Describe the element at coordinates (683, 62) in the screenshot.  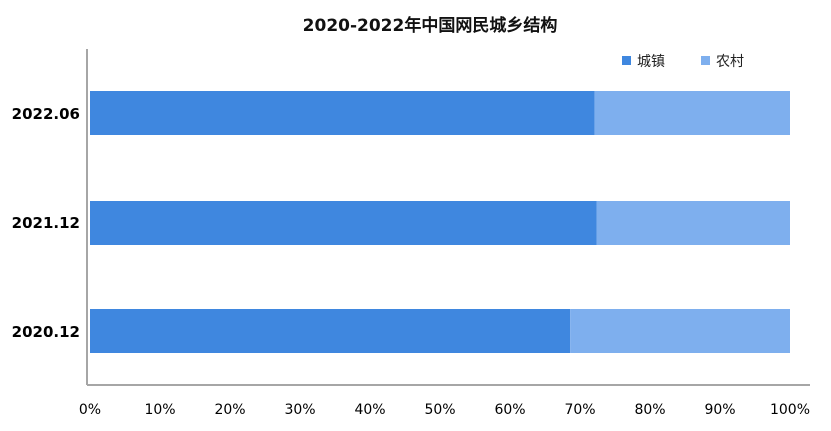
I see `legend: 城镇 农村` at that location.